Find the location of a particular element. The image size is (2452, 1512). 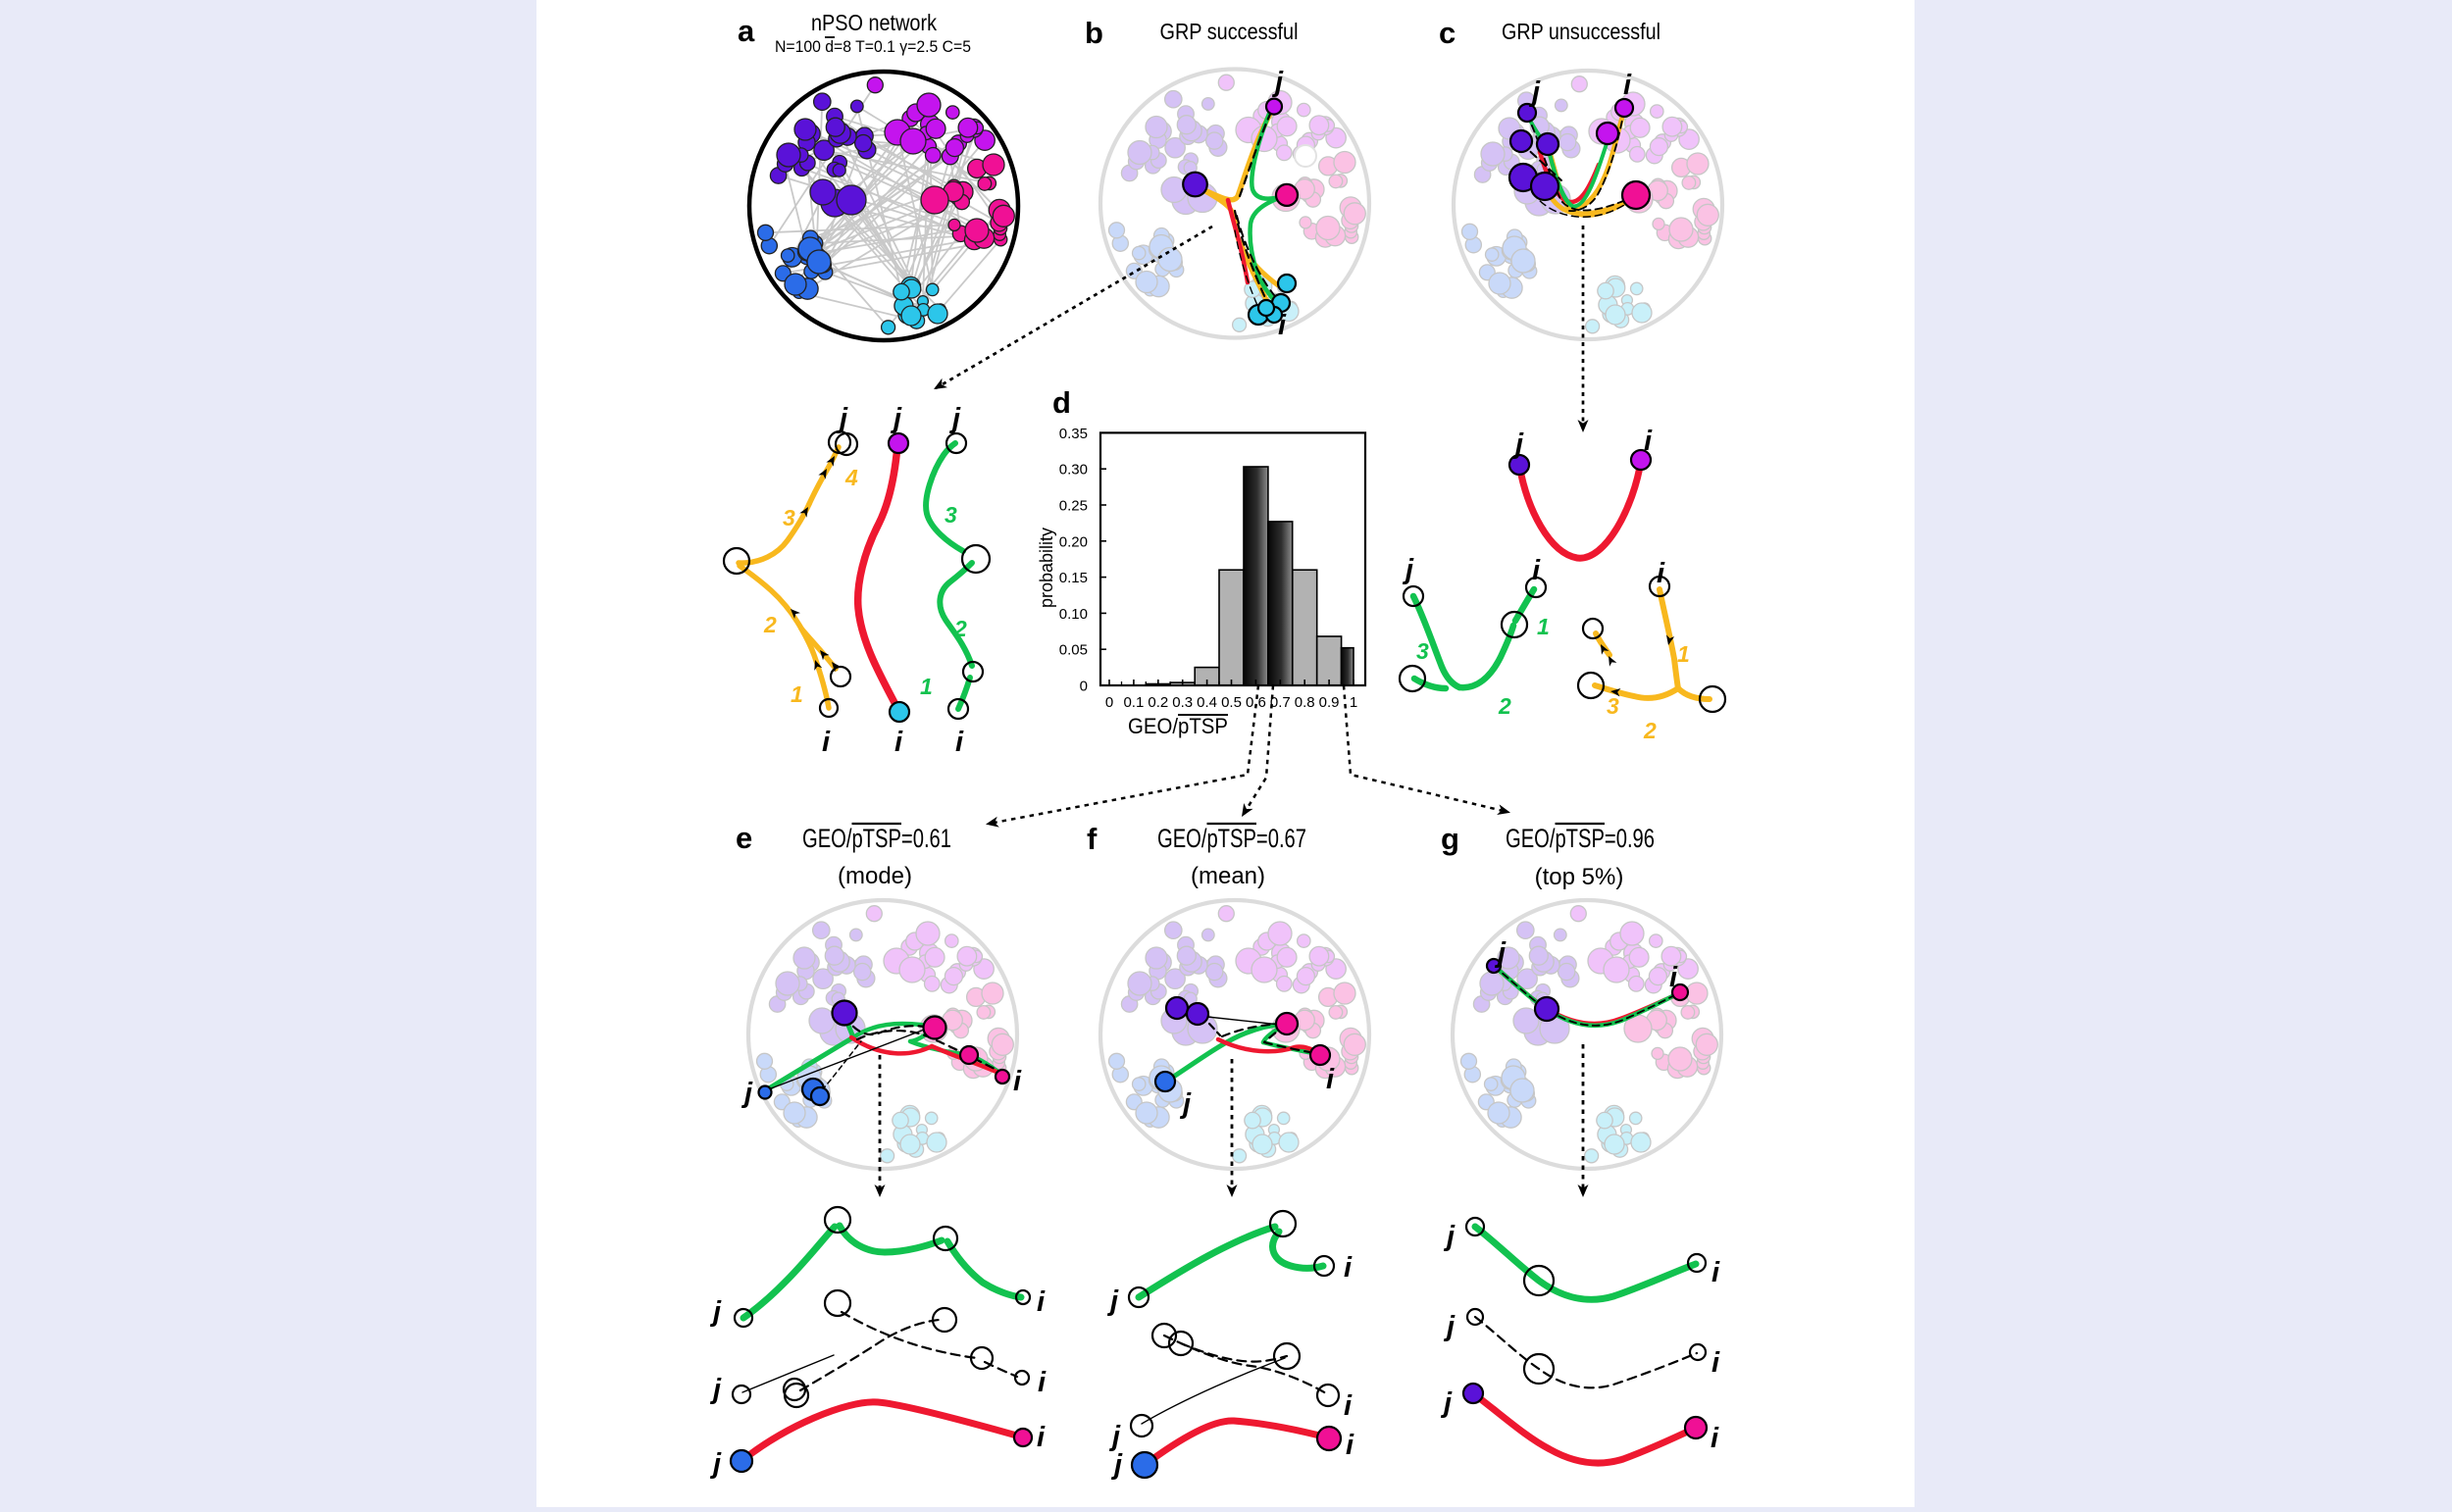

svg-text: 0.25 is located at coordinates (1073, 506).